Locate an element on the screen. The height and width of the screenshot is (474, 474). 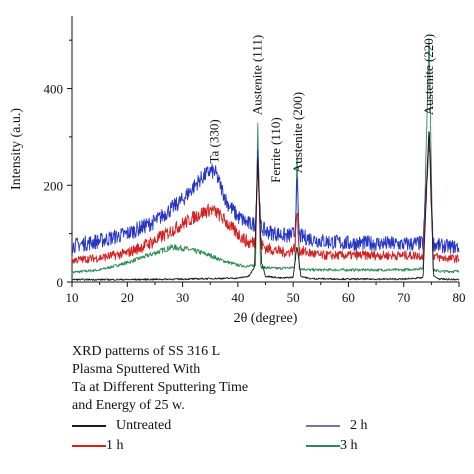
x-tick-label: 70 is located at coordinates (403, 297).